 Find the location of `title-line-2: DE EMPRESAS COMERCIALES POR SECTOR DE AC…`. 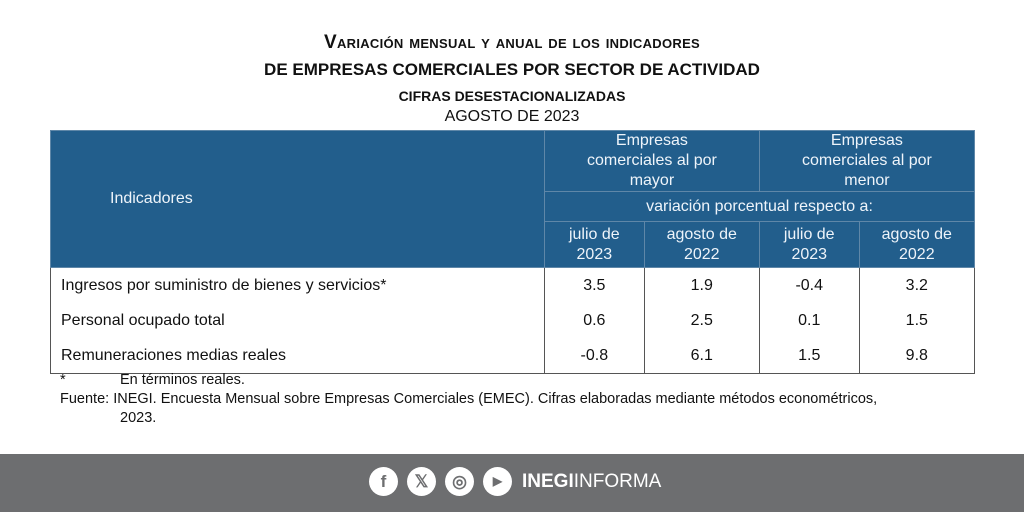

title-line-2: DE EMPRESAS COMERCIALES POR SECTOR DE AC… is located at coordinates (512, 69).